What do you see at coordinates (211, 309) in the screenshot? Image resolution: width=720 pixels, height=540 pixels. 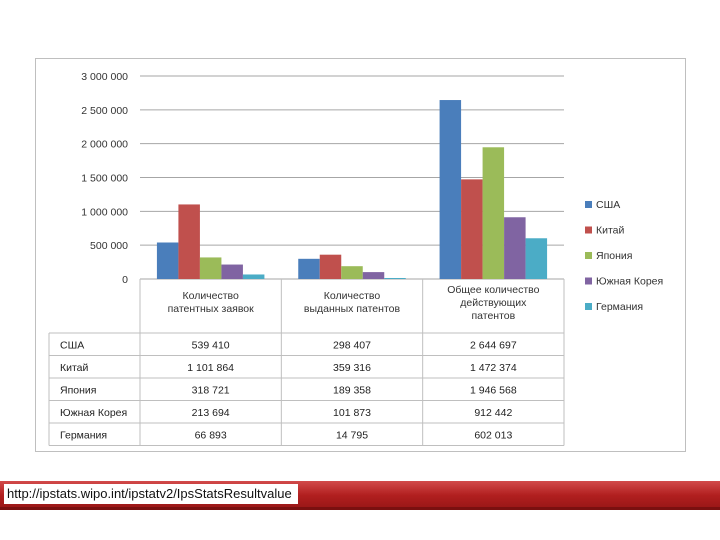 I see `category-label: патентных заявок` at bounding box center [211, 309].